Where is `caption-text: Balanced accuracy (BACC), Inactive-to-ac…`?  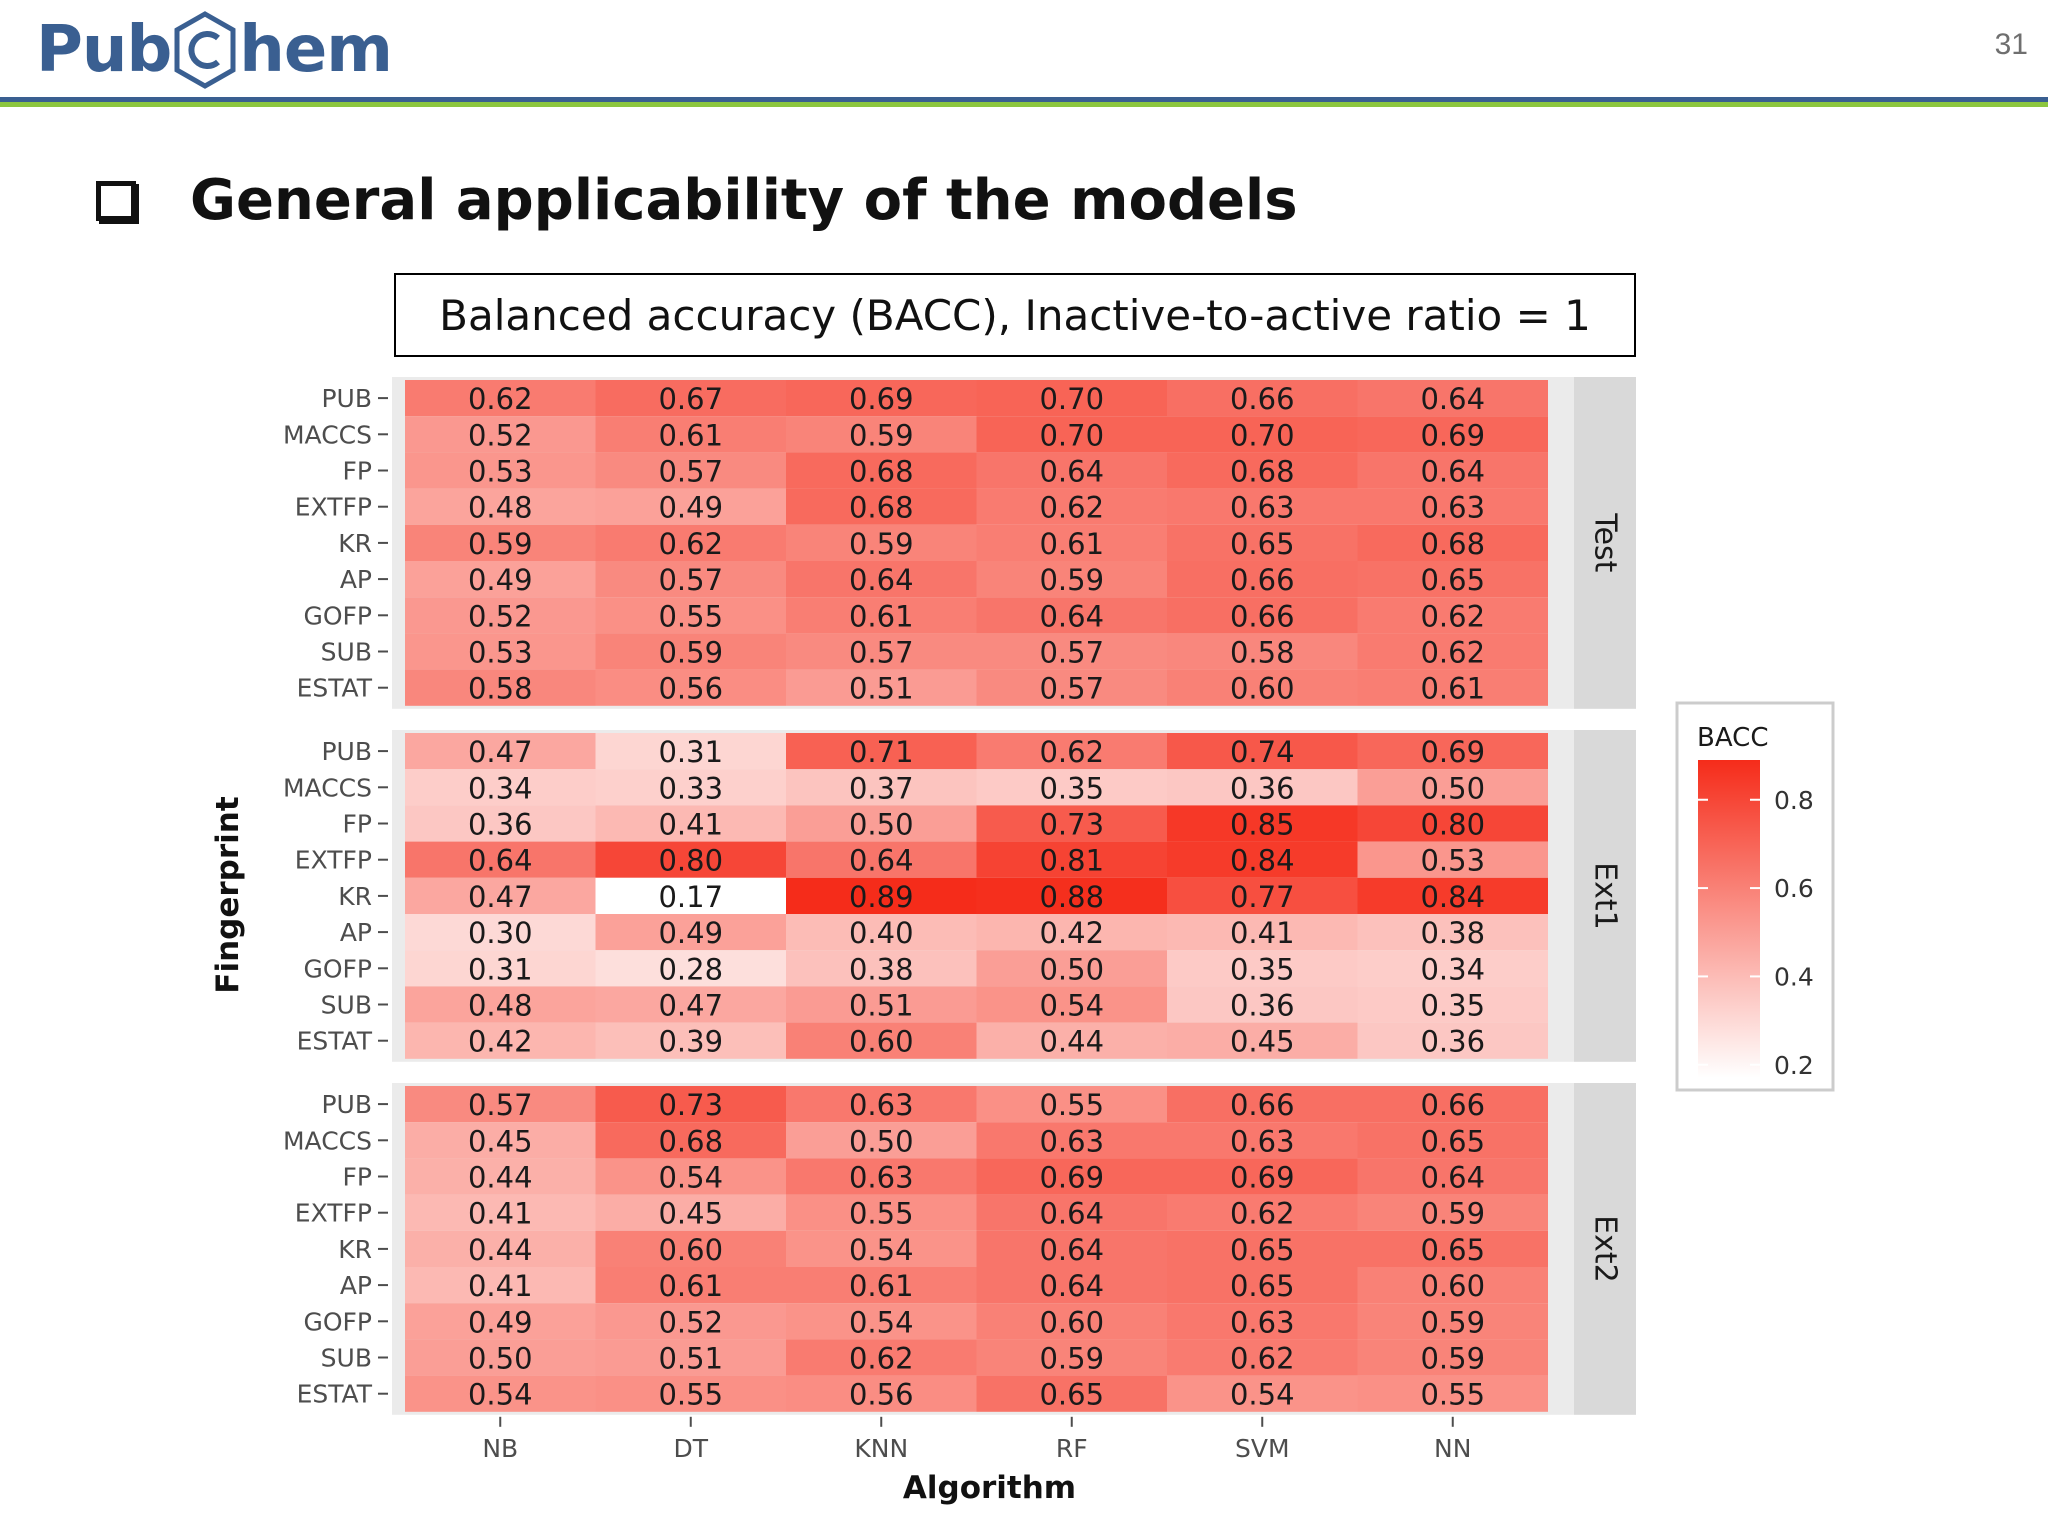
caption-text: Balanced accuracy (BACC), Inactive-to-ac… is located at coordinates (1015, 315).